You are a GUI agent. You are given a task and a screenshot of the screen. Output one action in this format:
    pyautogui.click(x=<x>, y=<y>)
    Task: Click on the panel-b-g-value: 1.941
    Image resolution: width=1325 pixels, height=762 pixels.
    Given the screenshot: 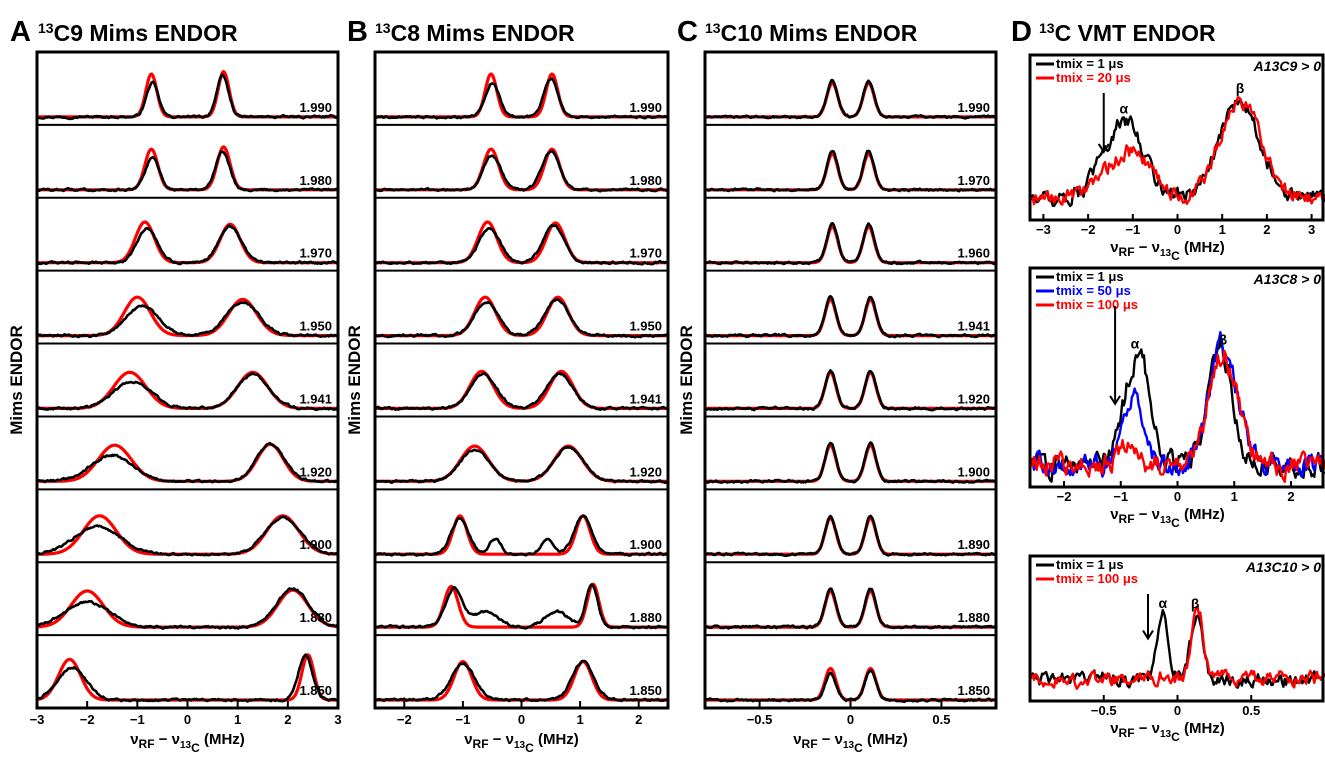 What is the action you would take?
    pyautogui.click(x=645, y=398)
    